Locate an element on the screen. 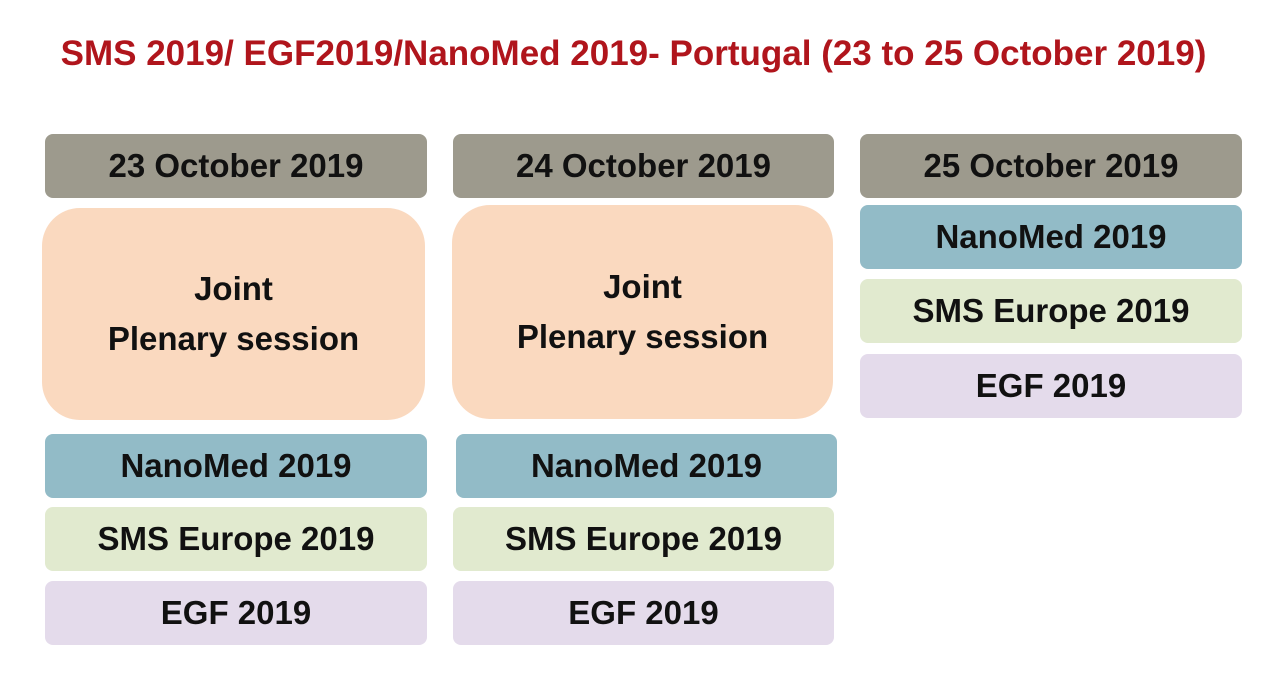 Image resolution: width=1267 pixels, height=681 pixels. day-2-plenary-line-2: Plenary session is located at coordinates (642, 336).